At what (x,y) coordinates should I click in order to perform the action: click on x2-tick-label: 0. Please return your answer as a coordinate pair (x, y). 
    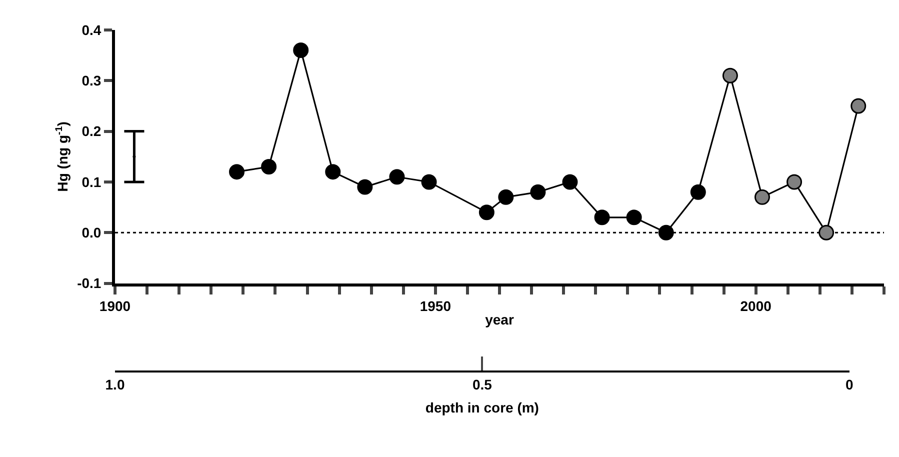
    Looking at the image, I should click on (850, 384).